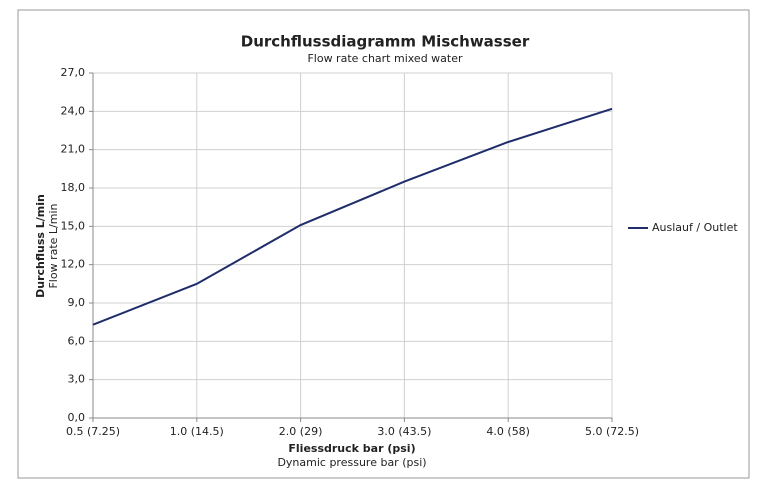  What do you see at coordinates (53, 245) in the screenshot?
I see `y-axis-title: Flow rate L/min` at bounding box center [53, 245].